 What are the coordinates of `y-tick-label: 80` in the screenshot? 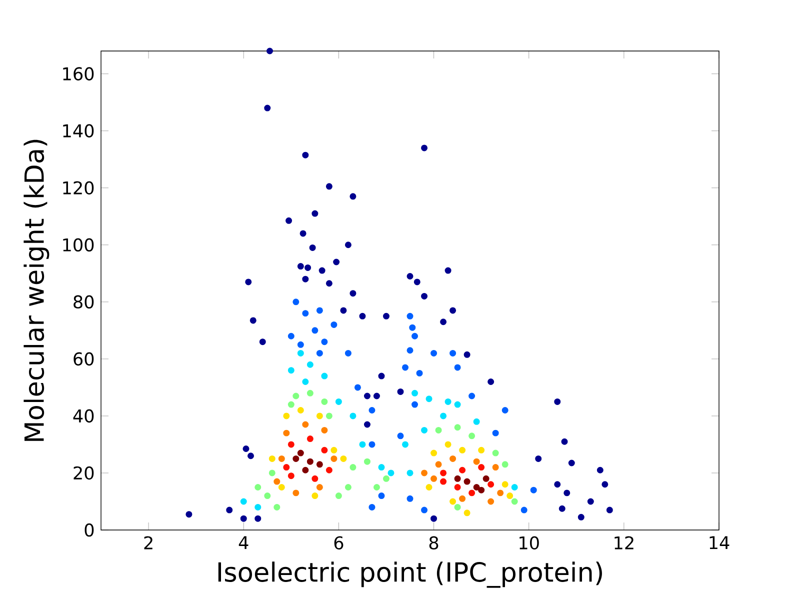 It's located at (84, 302).